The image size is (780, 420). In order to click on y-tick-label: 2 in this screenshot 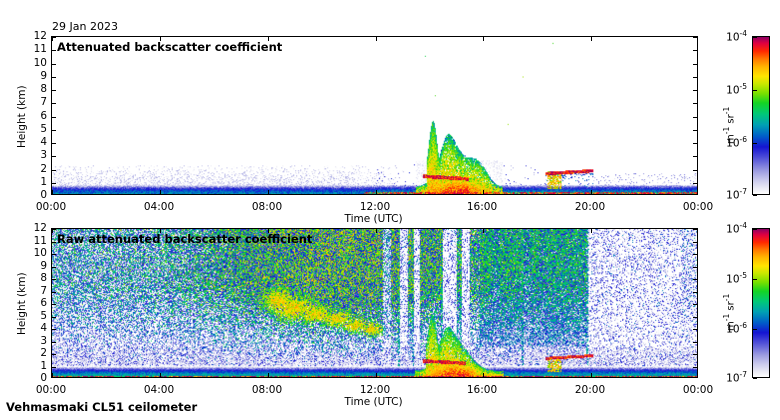, I will do `click(43, 168)`.